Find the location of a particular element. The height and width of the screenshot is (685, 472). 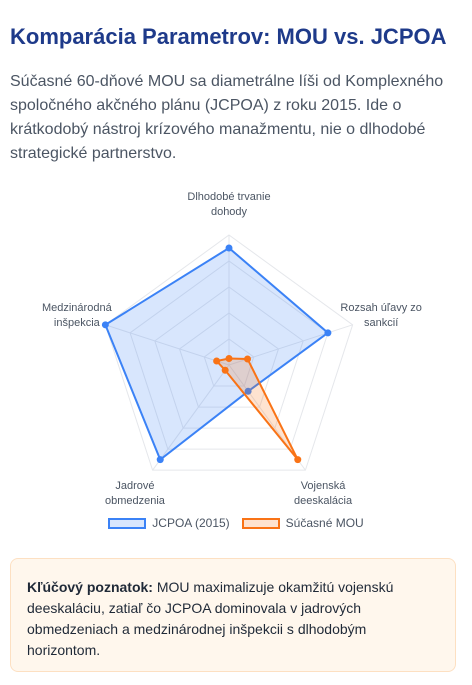

axis-label: Medzinárodná inšpekcia is located at coordinates (76, 315).